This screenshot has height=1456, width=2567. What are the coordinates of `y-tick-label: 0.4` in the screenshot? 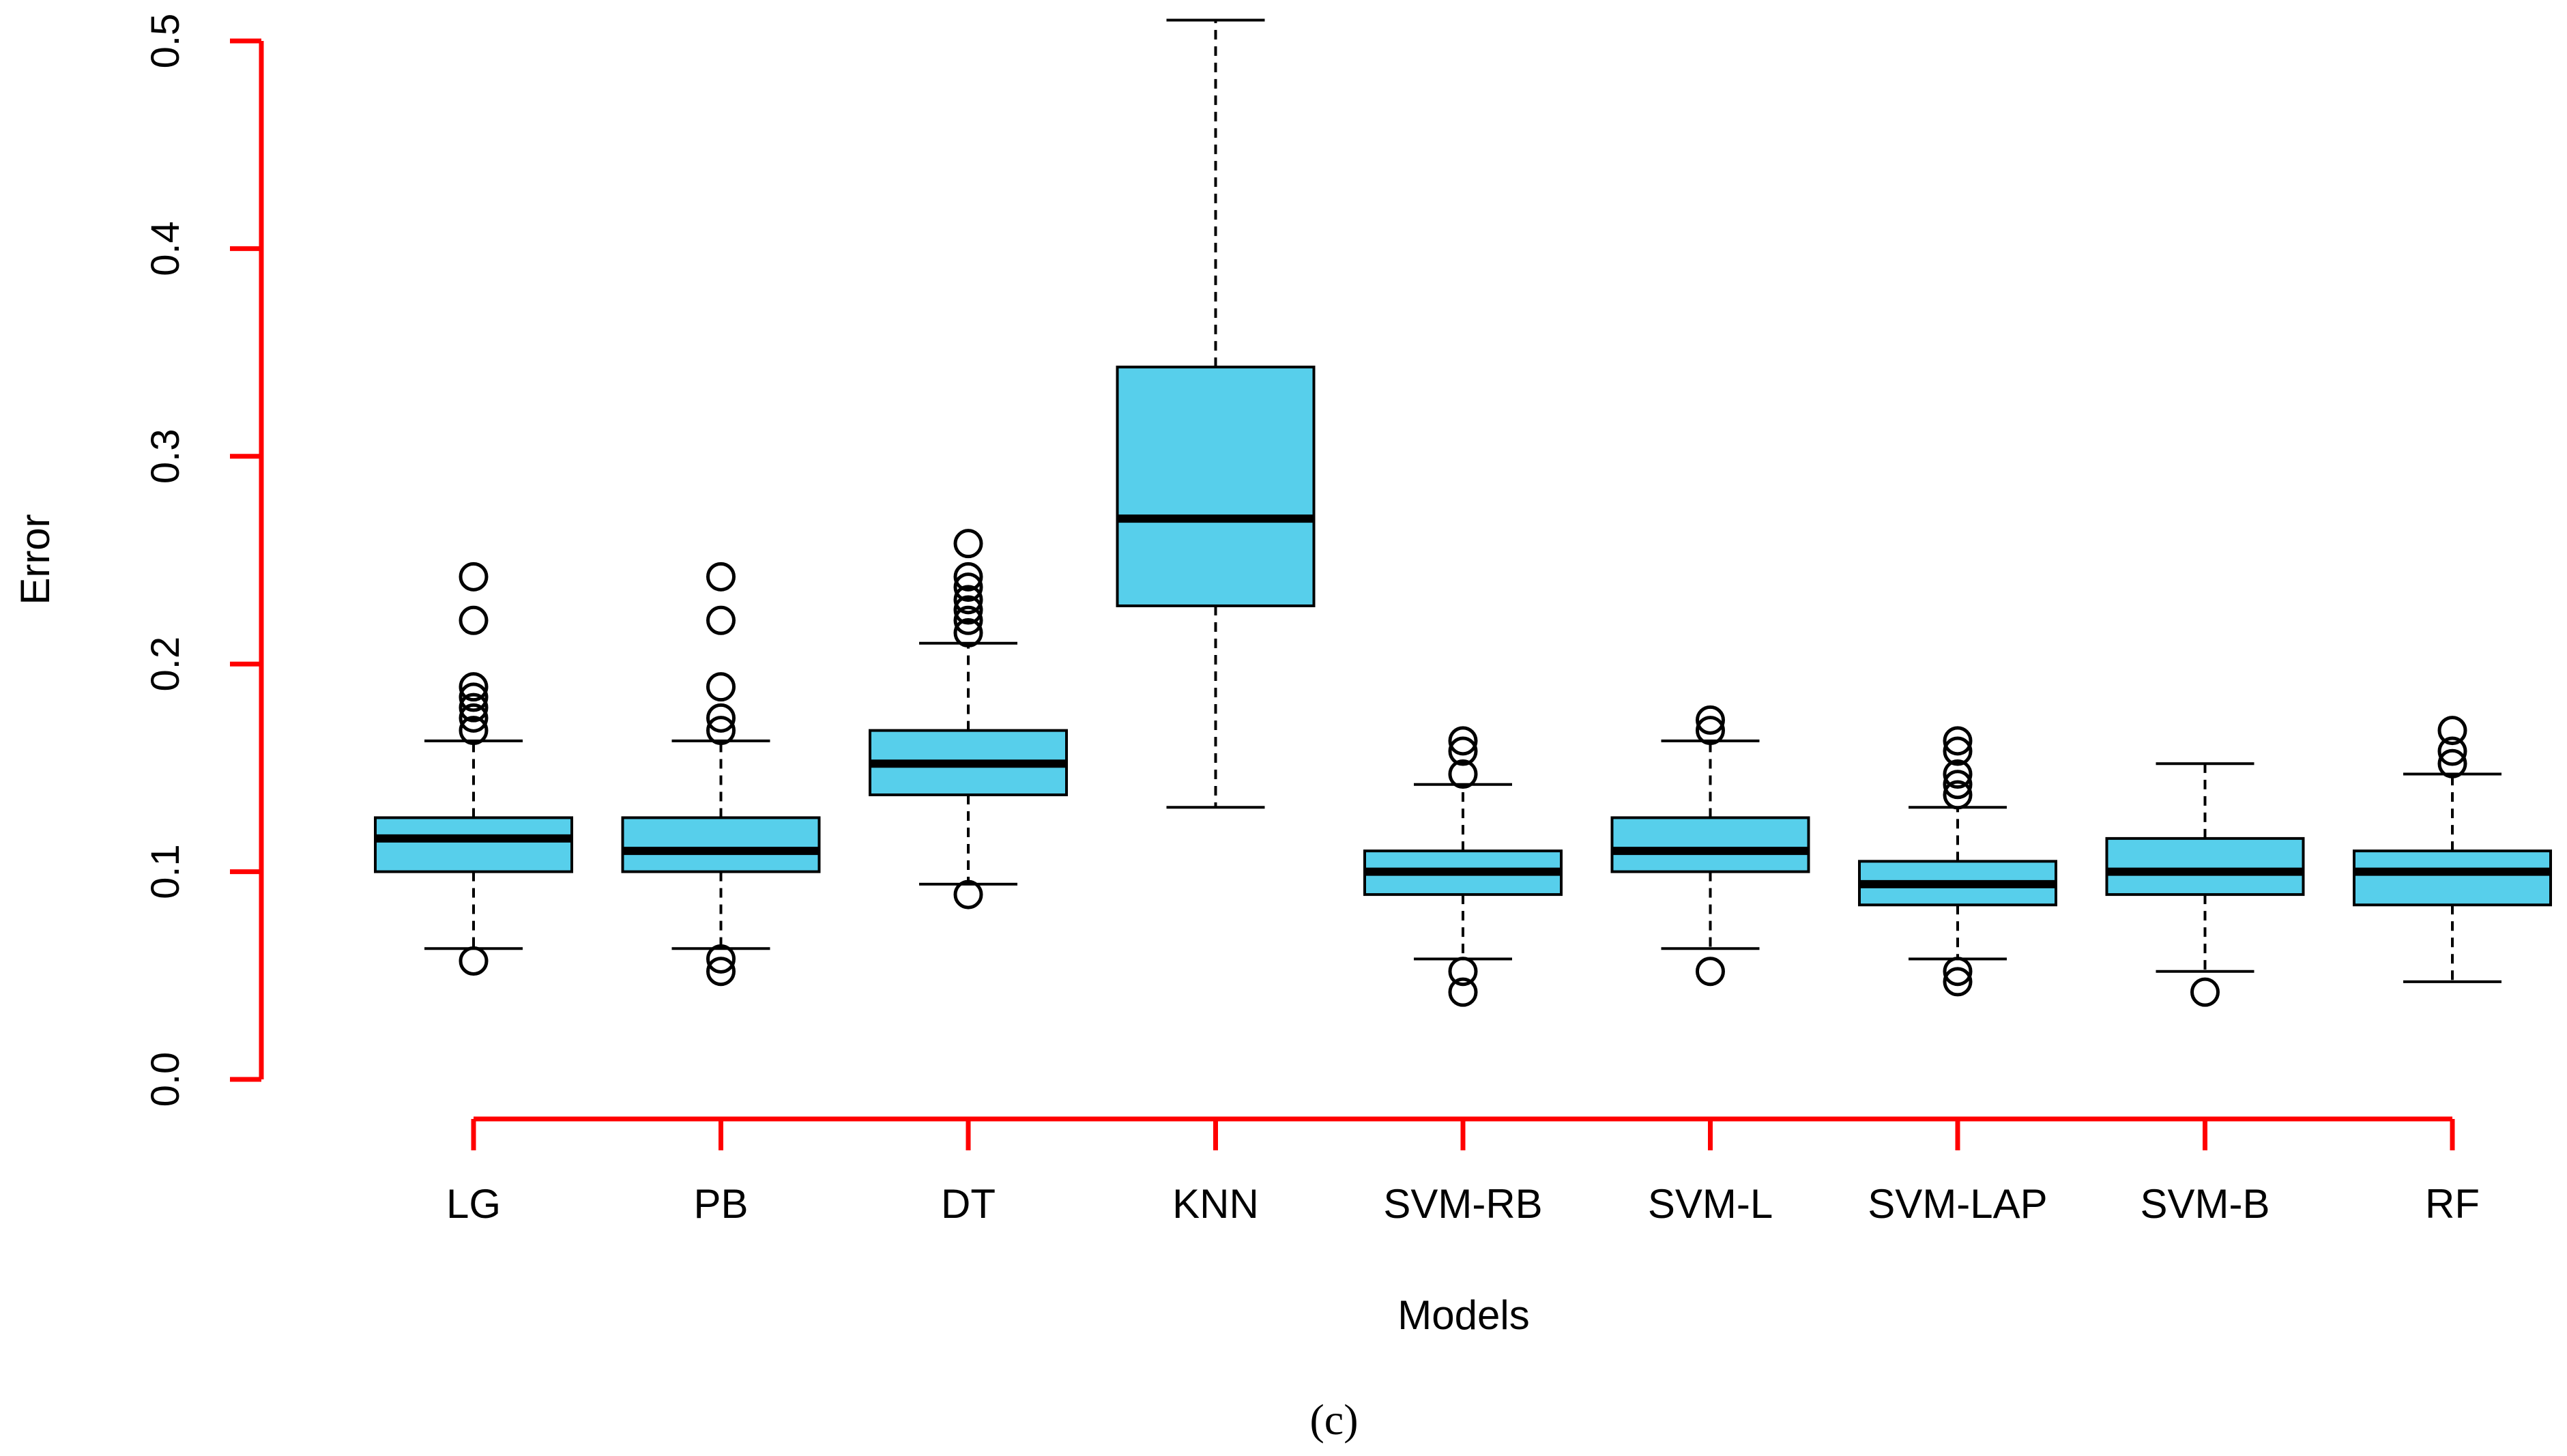 It's located at (165, 248).